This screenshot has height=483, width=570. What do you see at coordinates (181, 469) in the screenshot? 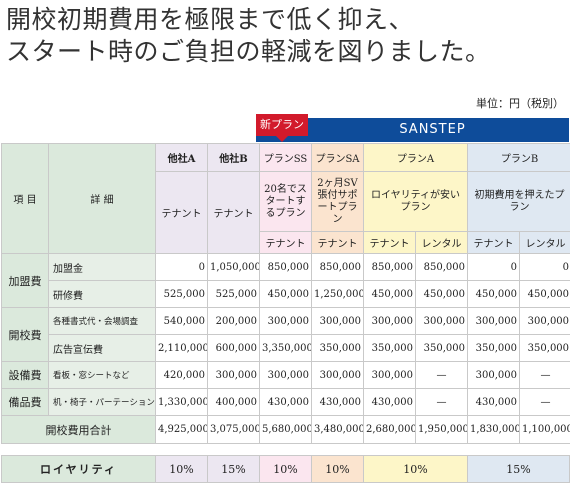
I see `royalty-other-a: 10%` at bounding box center [181, 469].